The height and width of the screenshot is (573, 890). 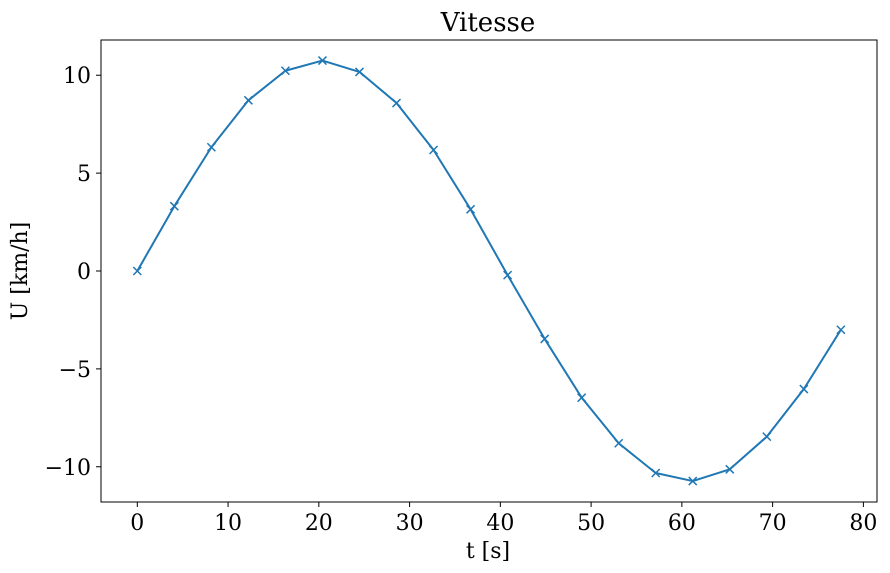 I want to click on x-tick-label: 70, so click(x=773, y=523).